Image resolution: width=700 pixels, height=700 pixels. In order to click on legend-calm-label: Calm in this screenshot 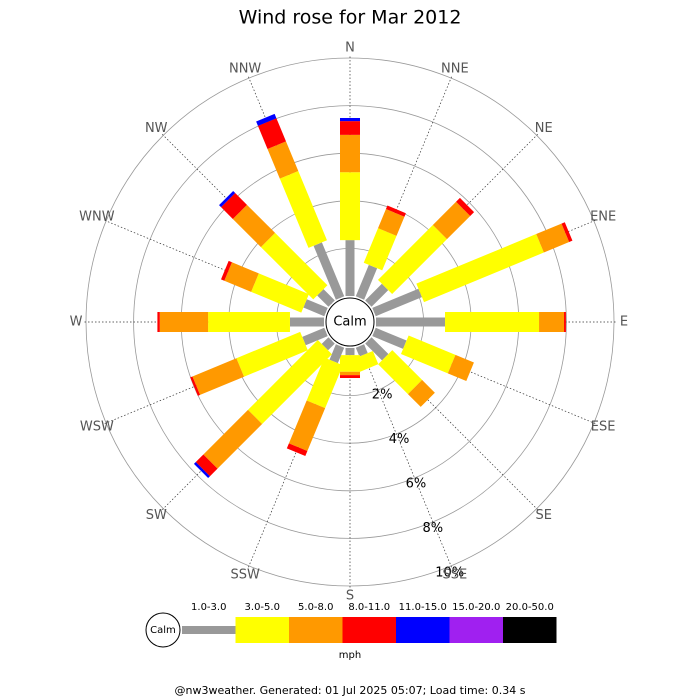, I will do `click(163, 630)`.